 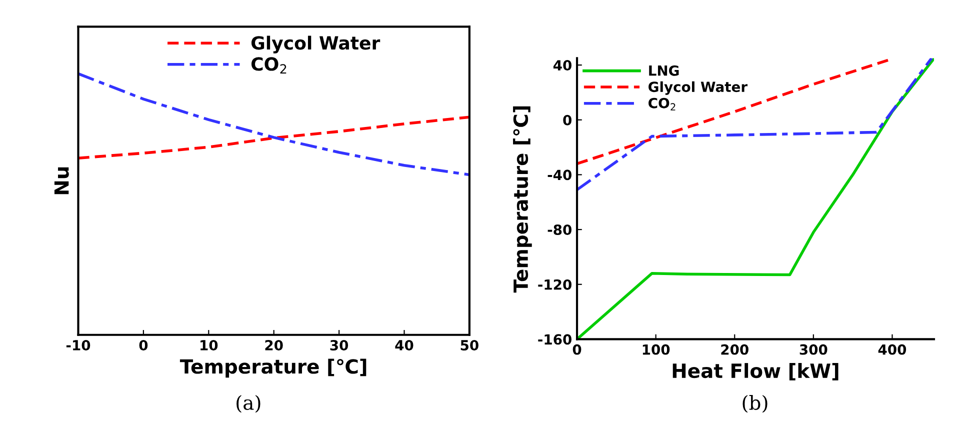 What do you see at coordinates (61, 180) in the screenshot?
I see `y-axis-title: Nu` at bounding box center [61, 180].